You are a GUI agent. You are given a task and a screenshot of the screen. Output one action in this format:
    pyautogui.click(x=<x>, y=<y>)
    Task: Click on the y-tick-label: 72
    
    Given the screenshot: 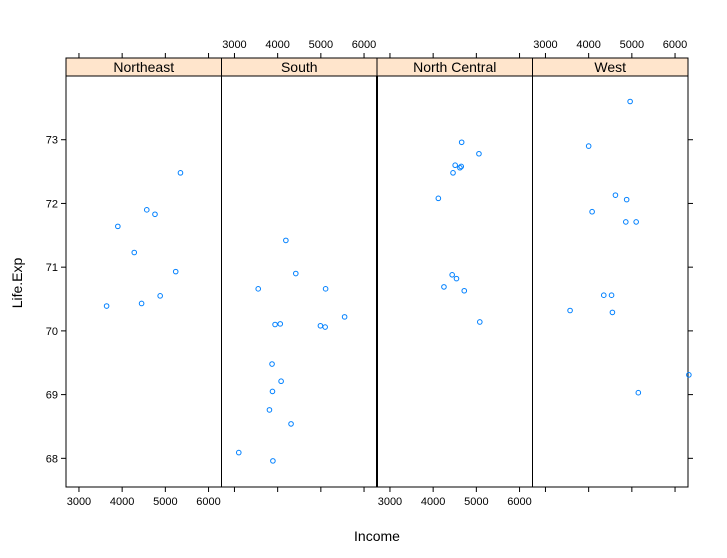 What is the action you would take?
    pyautogui.click(x=52, y=204)
    